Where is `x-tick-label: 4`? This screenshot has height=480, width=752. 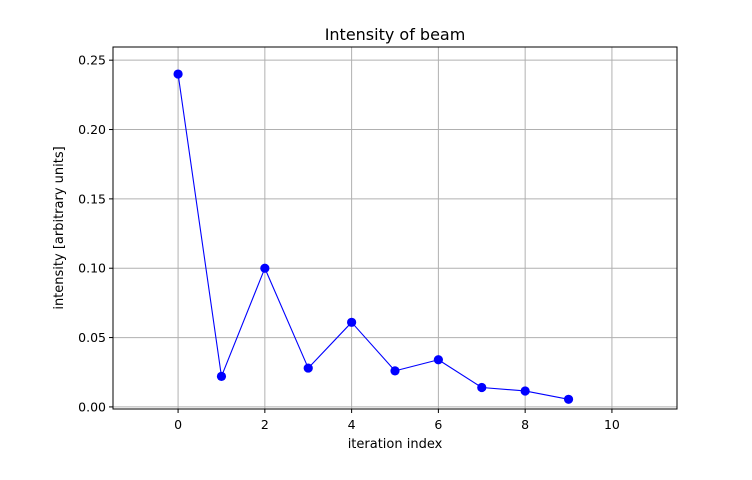 x-tick-label: 4 is located at coordinates (352, 424).